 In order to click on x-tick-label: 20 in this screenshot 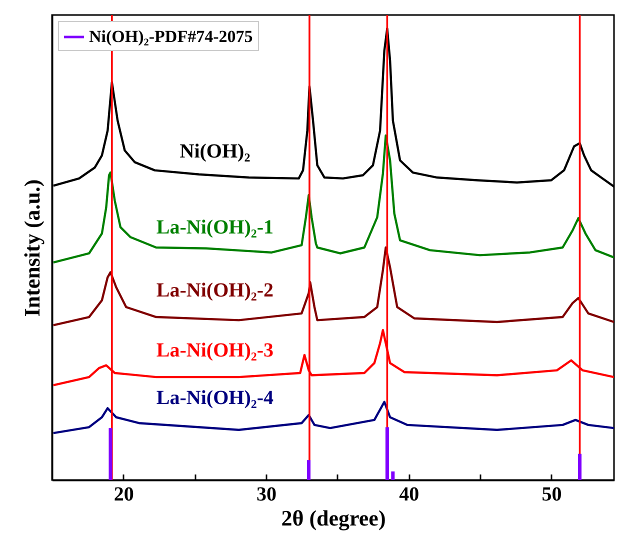, I will do `click(124, 495)`.